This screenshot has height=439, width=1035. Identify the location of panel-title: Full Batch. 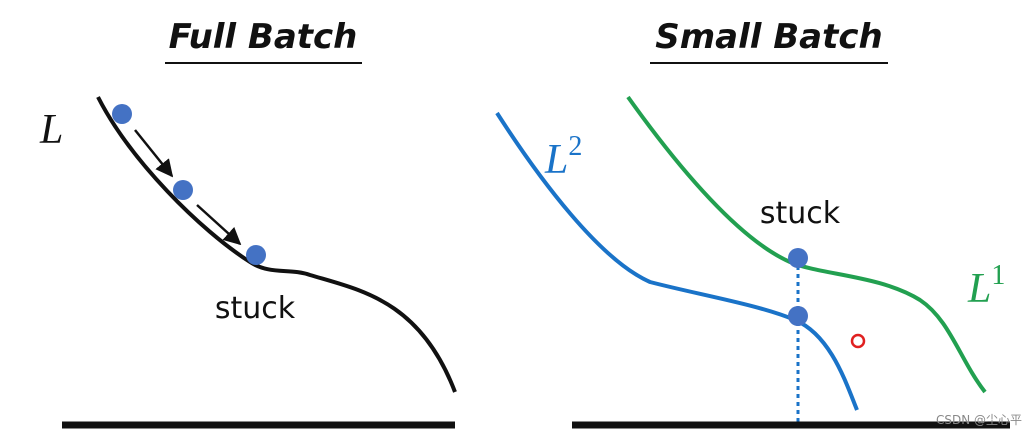
(263, 37).